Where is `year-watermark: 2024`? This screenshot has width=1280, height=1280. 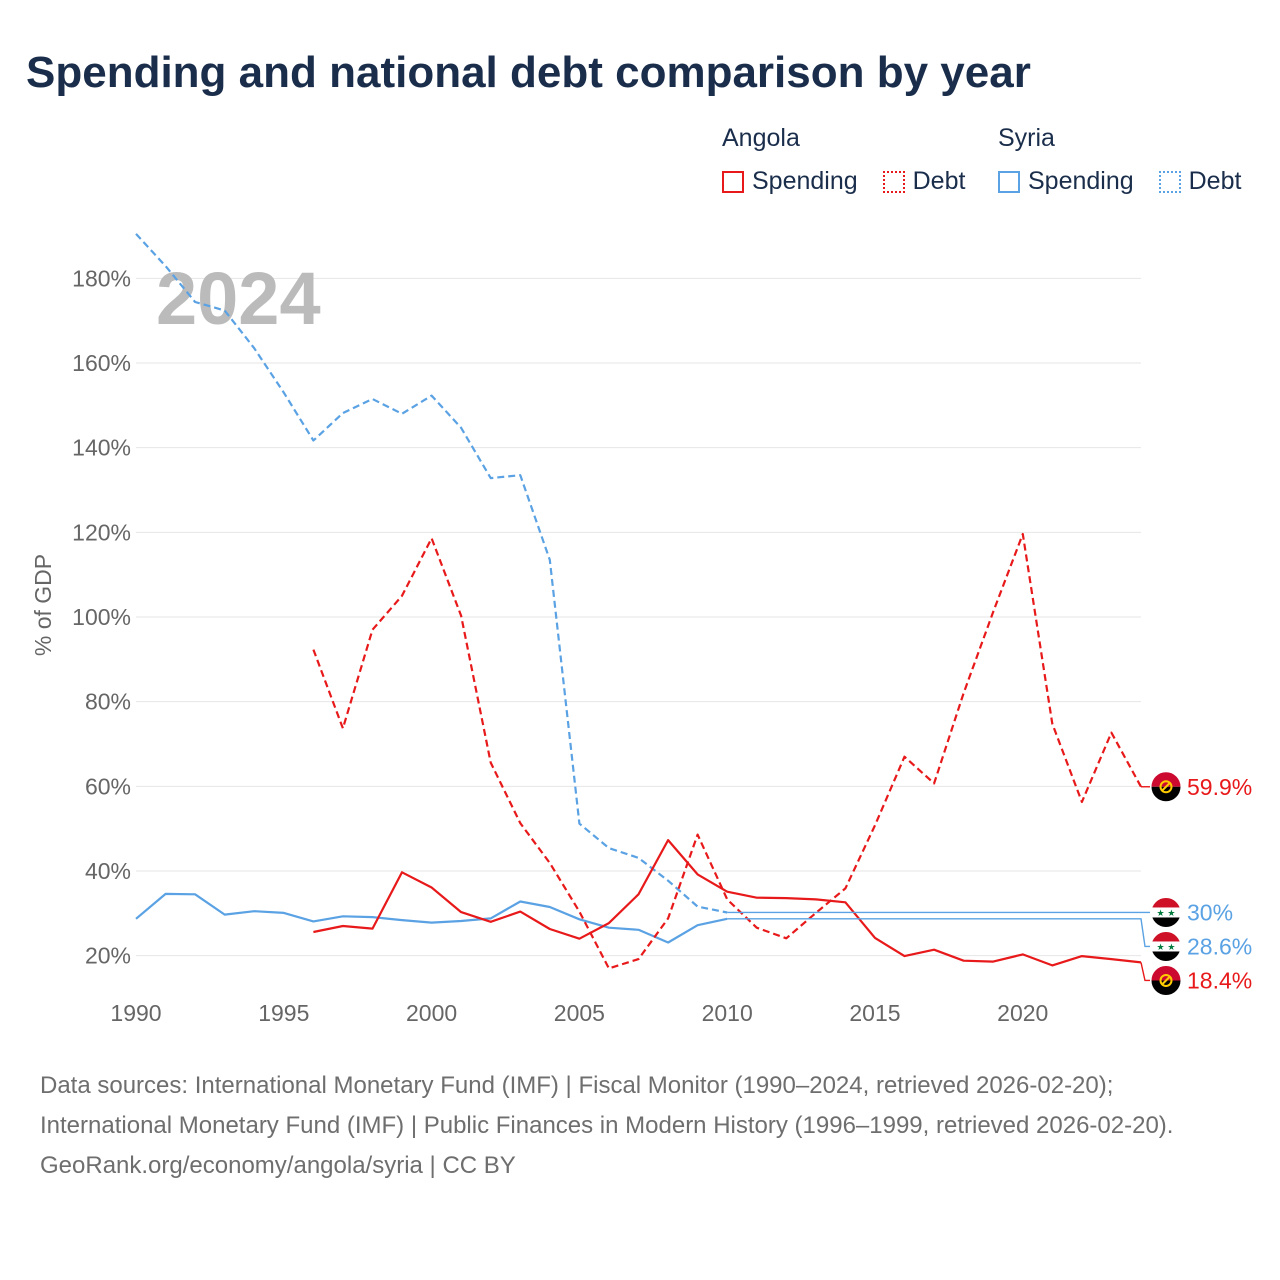 year-watermark: 2024 is located at coordinates (238, 298).